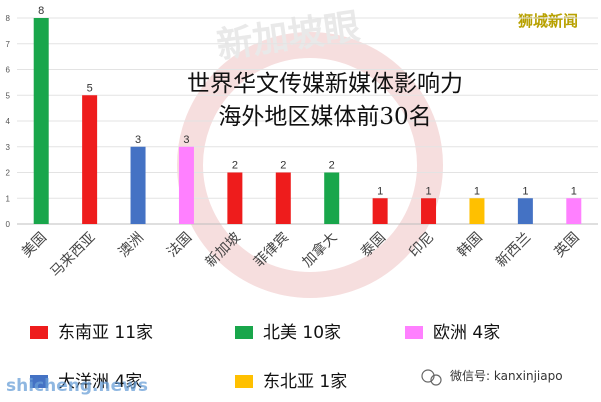 The width and height of the screenshot is (601, 402). What do you see at coordinates (8, 95) in the screenshot?
I see `y-tick-label: 5` at bounding box center [8, 95].